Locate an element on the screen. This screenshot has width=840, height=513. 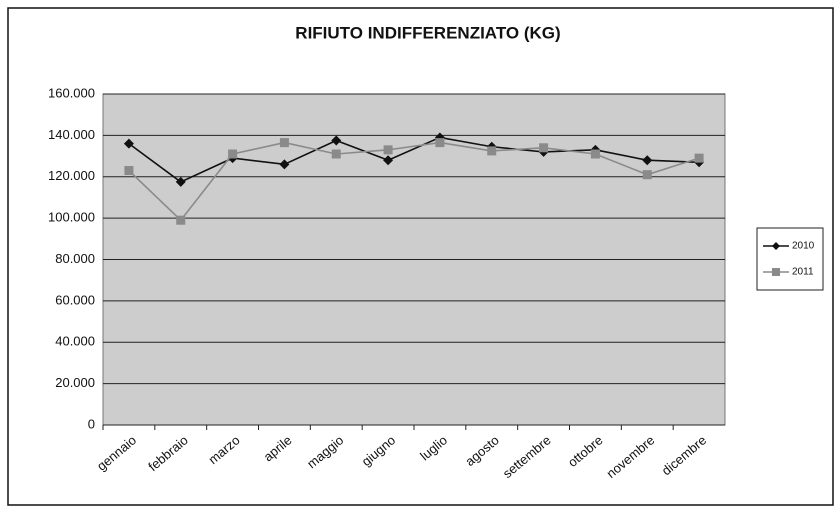
y-tick-label: 20.000 is located at coordinates (75, 382).